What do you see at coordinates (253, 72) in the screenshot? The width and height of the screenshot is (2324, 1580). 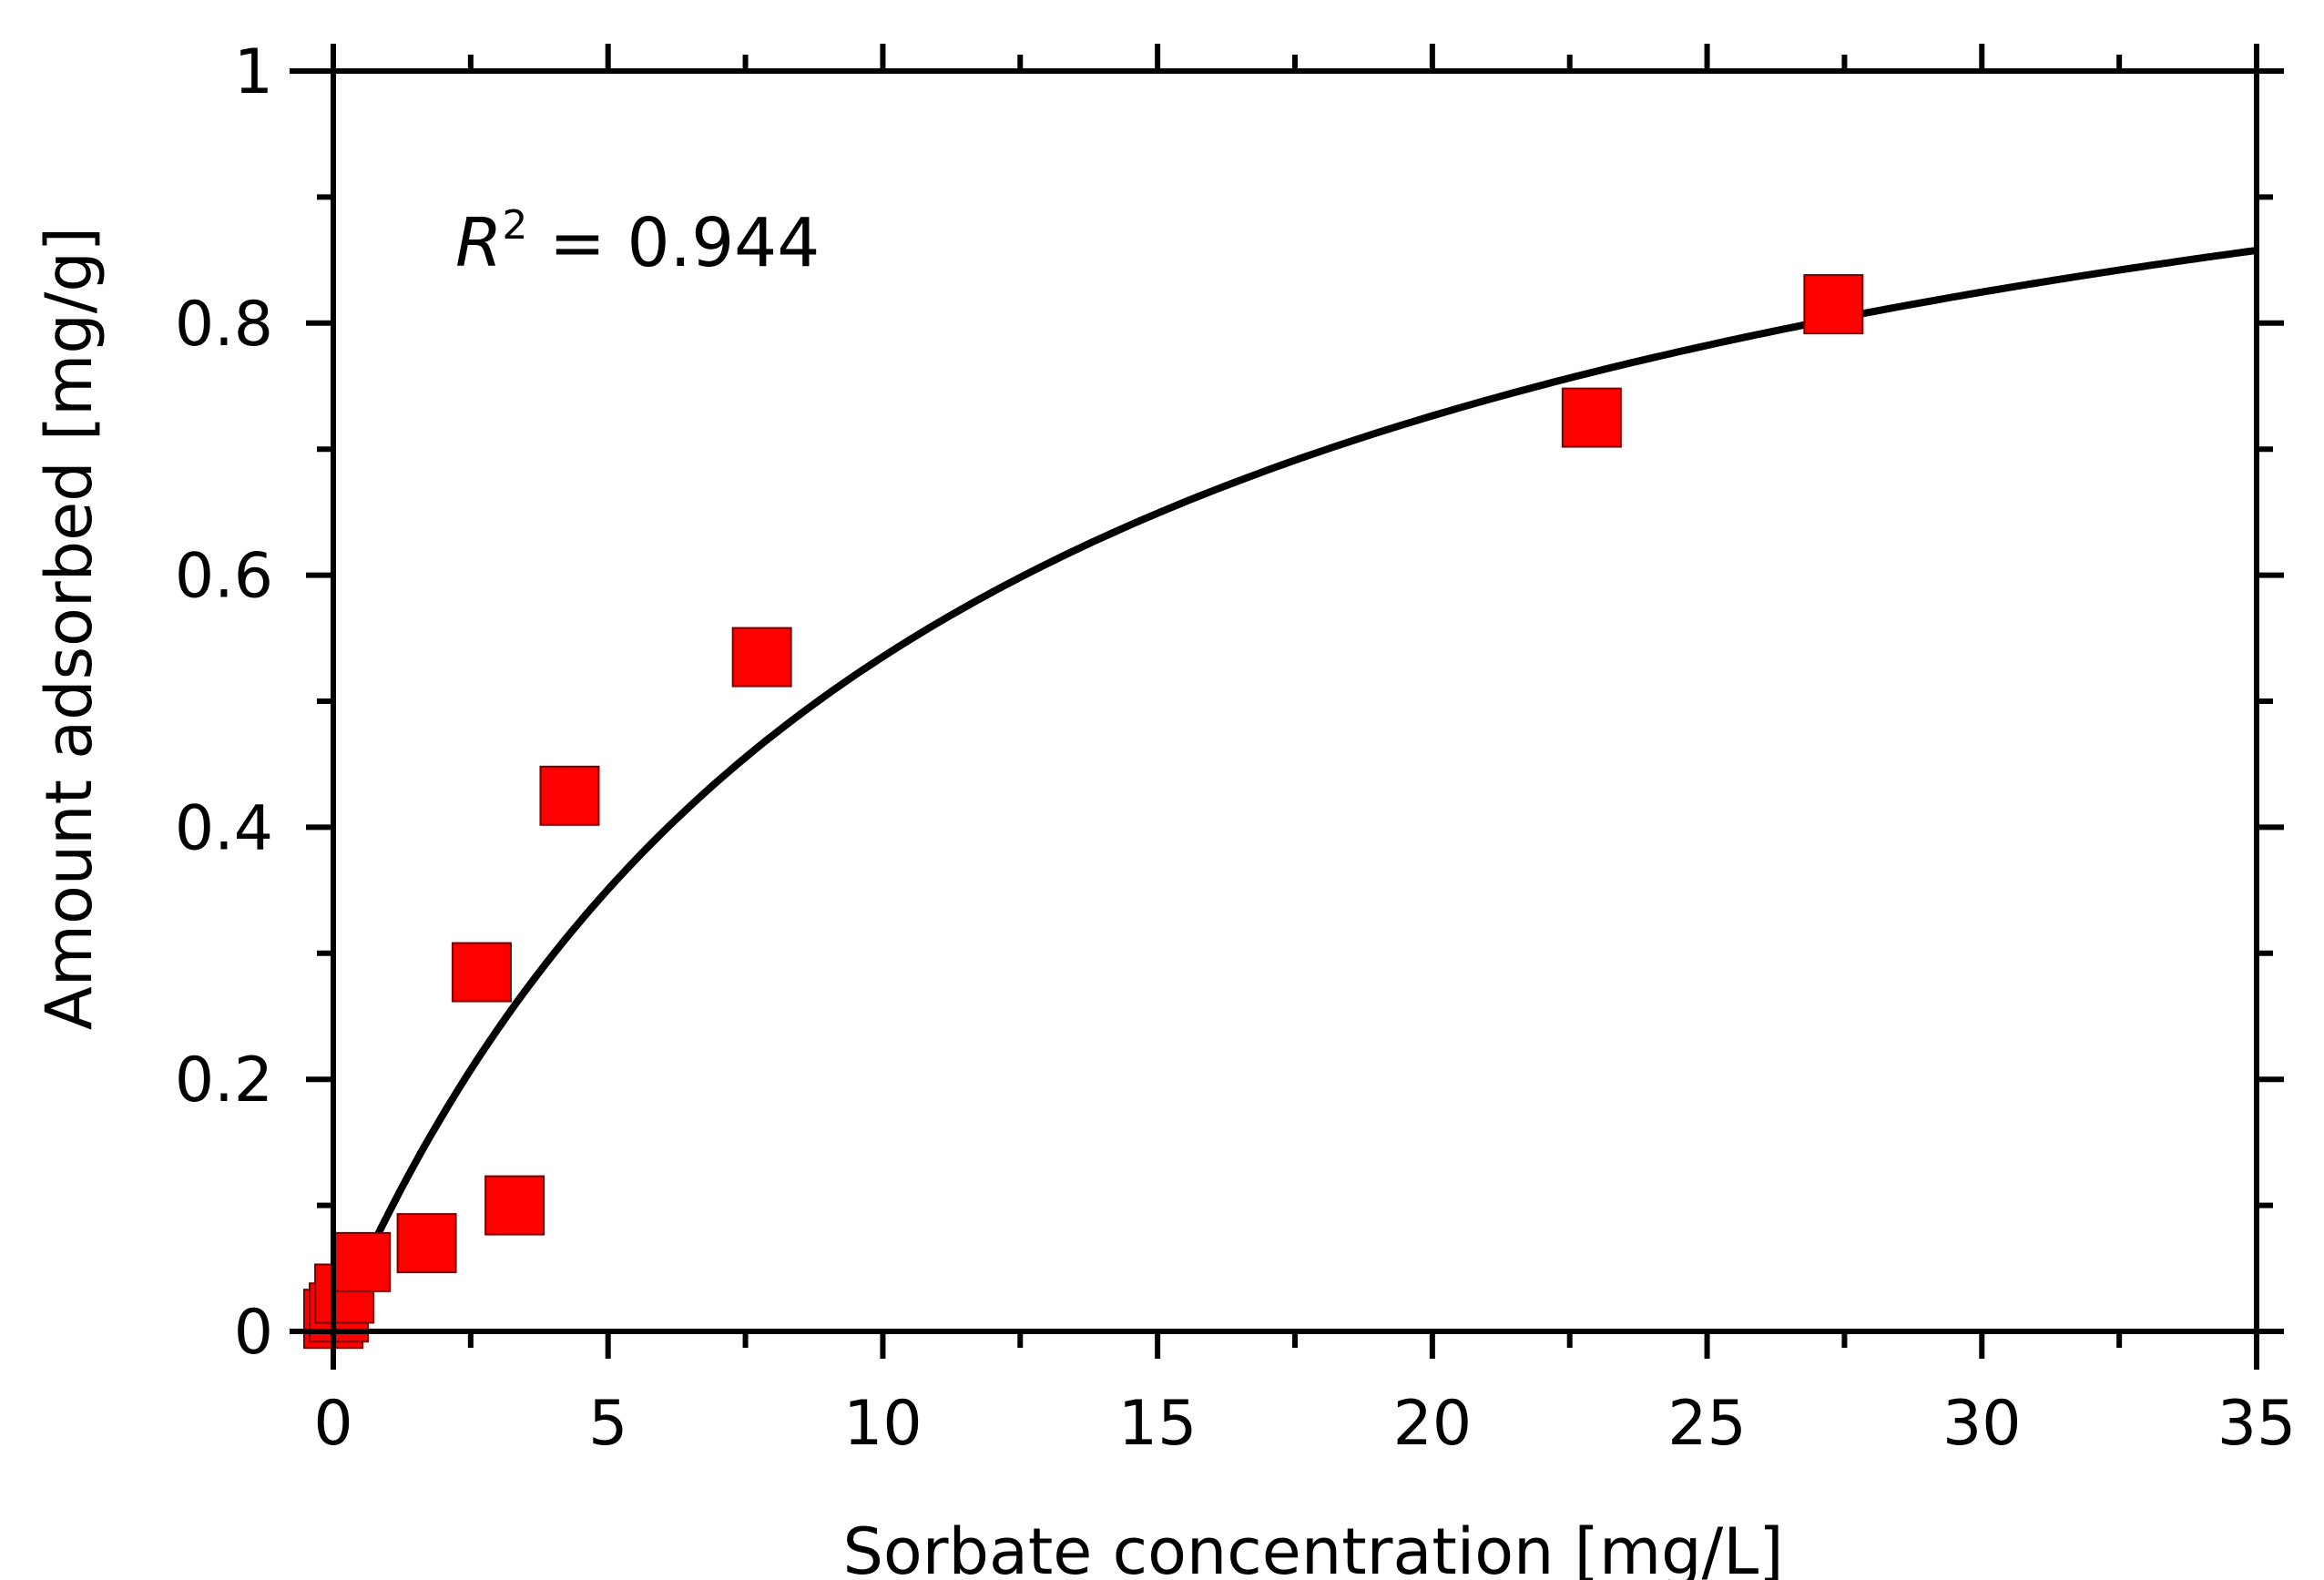 I see `y-tick-label: 1` at bounding box center [253, 72].